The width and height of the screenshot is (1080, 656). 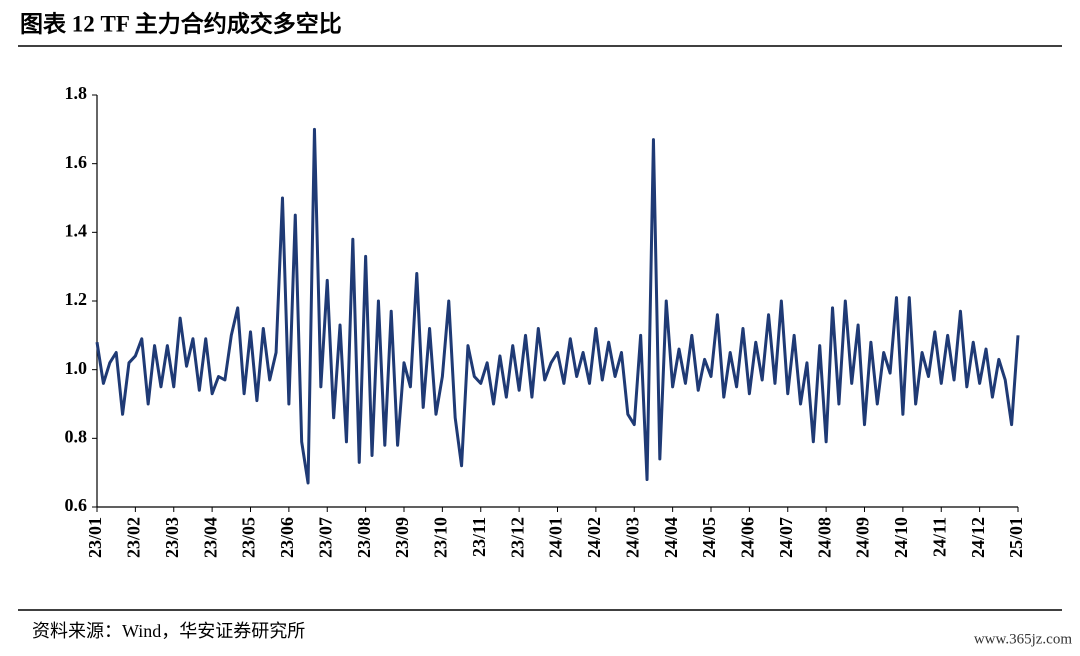 What do you see at coordinates (402, 537) in the screenshot?
I see `x-tick-label: 23/09` at bounding box center [402, 537].